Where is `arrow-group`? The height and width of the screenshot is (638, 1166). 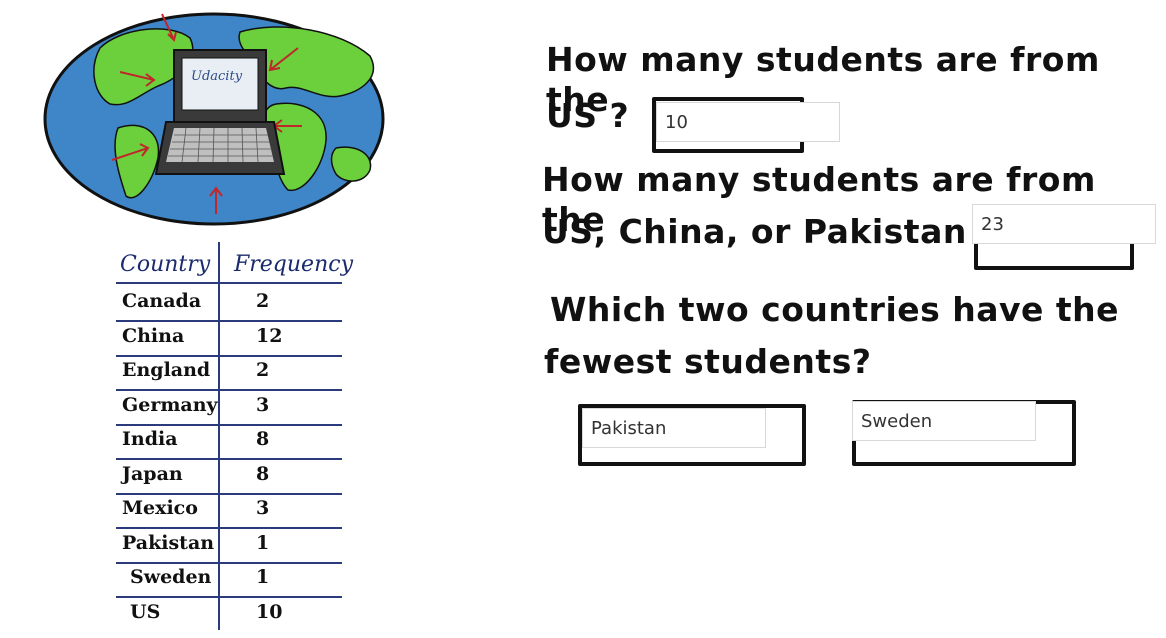
arrow-group is located at coordinates (206, 113).